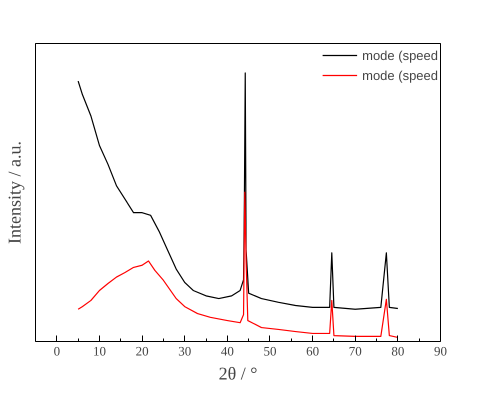 This screenshot has width=493, height=399. I want to click on x-tick-label: 20, so click(142, 351).